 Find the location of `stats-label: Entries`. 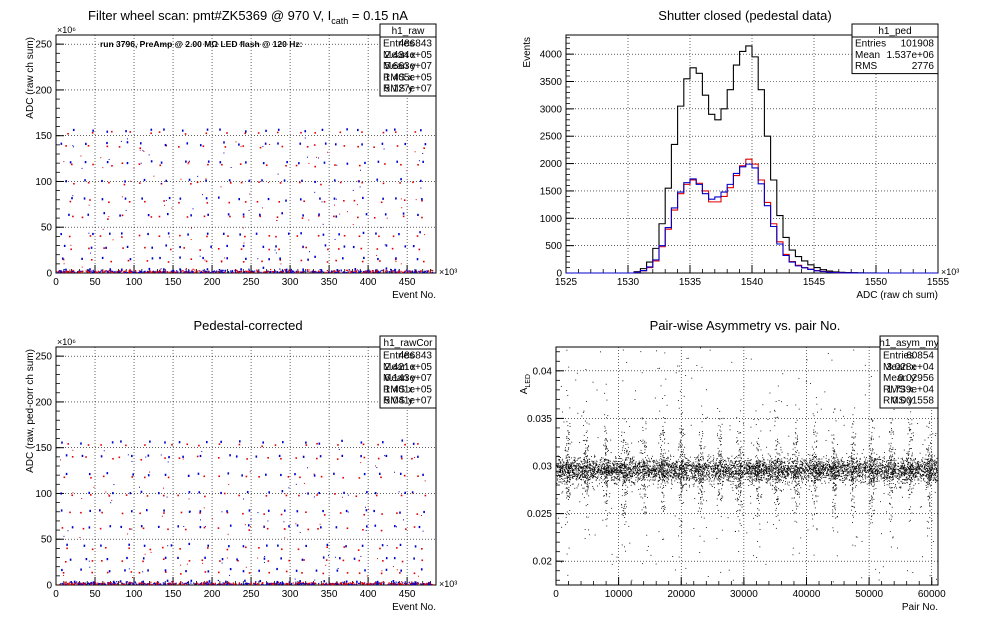

stats-label: Entries is located at coordinates (398, 44).